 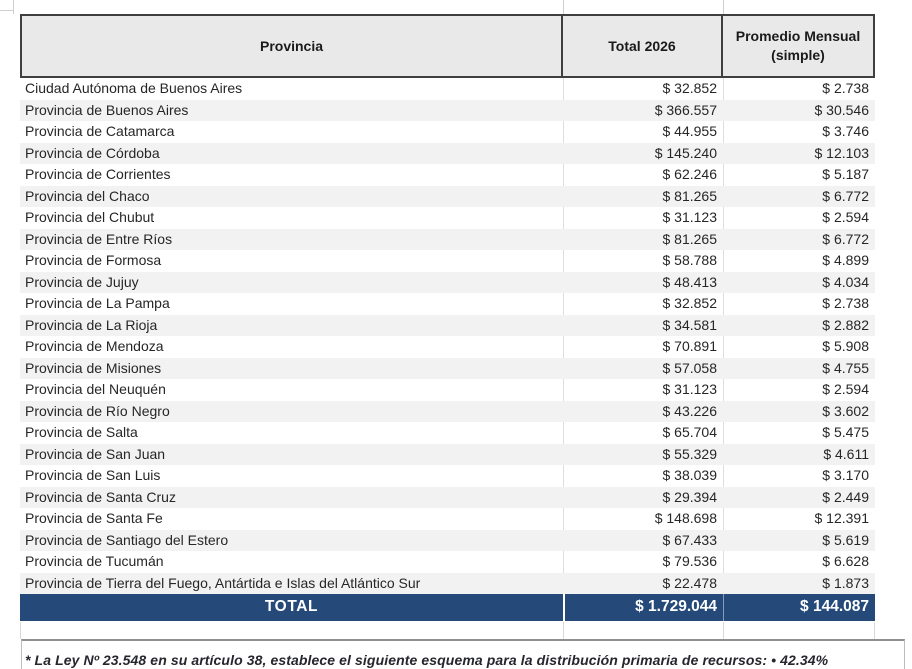 I want to click on promedio-mensual-value: $ 5.187, so click(x=799, y=175).